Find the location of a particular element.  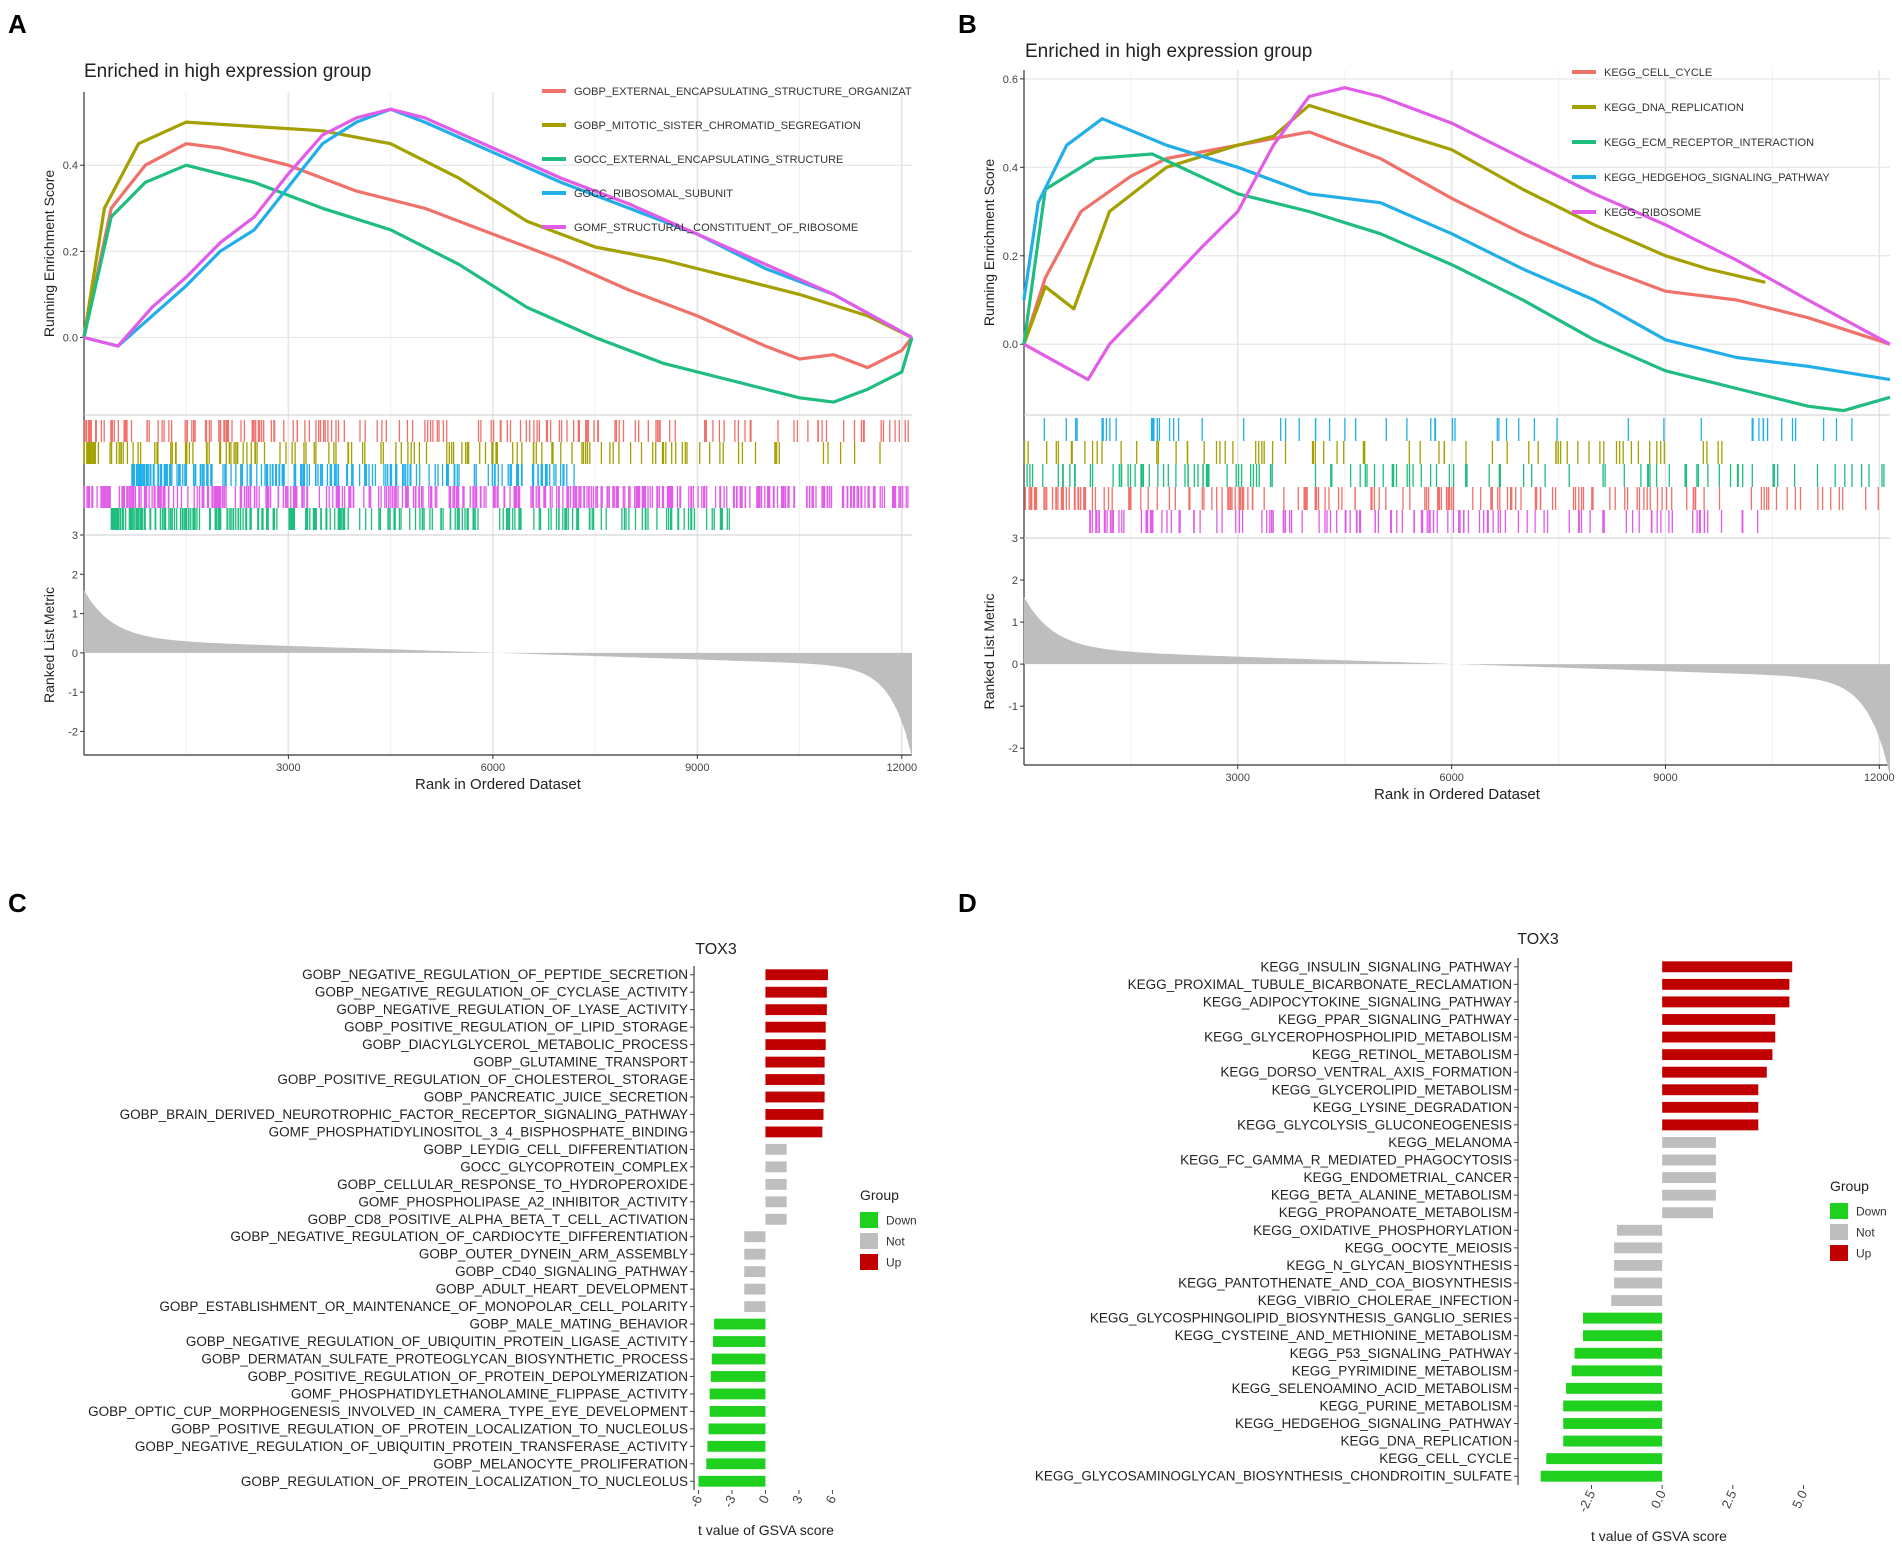

y-axis-label: Running Enrichment Score is located at coordinates (989, 243).